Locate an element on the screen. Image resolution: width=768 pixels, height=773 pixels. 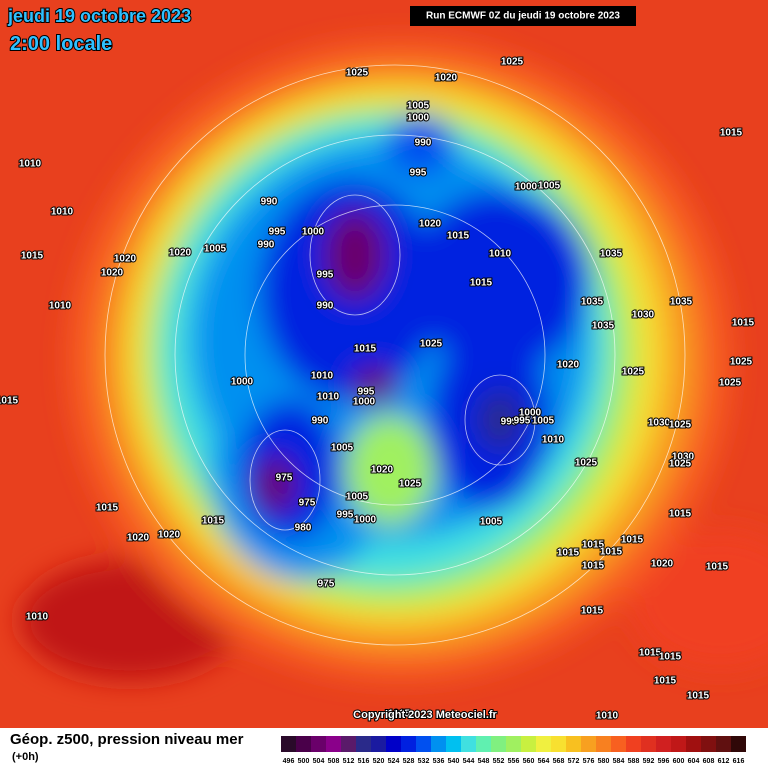
scale-label: 500 is located at coordinates (304, 761).